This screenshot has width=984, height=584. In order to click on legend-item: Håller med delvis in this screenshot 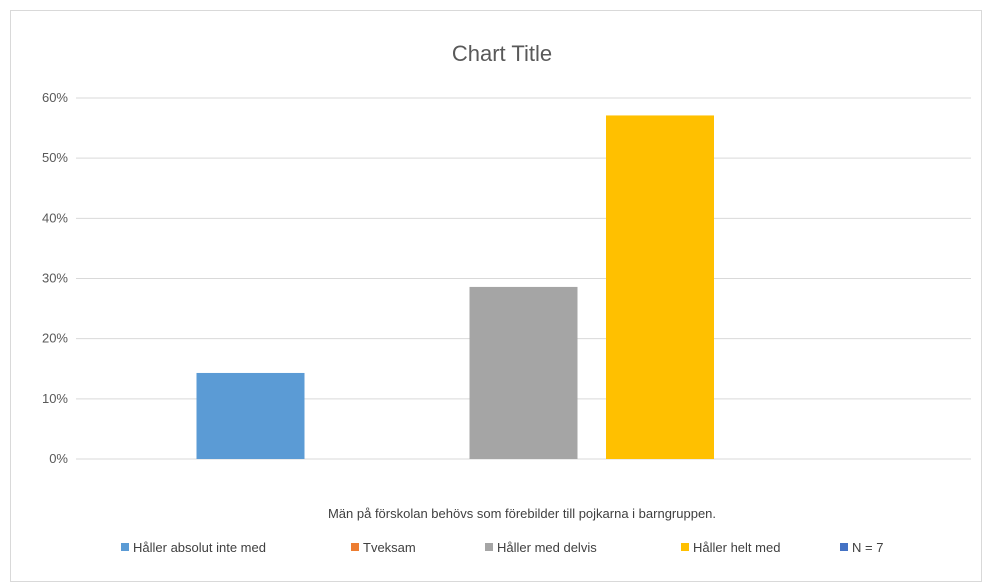, I will do `click(541, 547)`.